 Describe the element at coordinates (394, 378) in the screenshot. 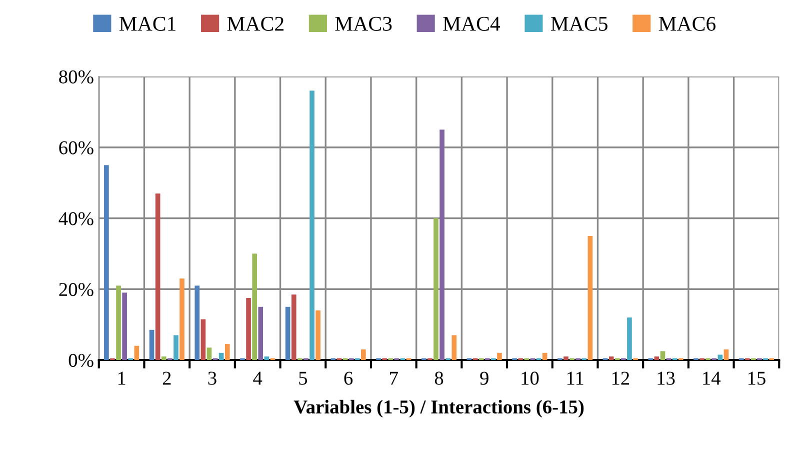

I see `x-tick-label: 7` at that location.